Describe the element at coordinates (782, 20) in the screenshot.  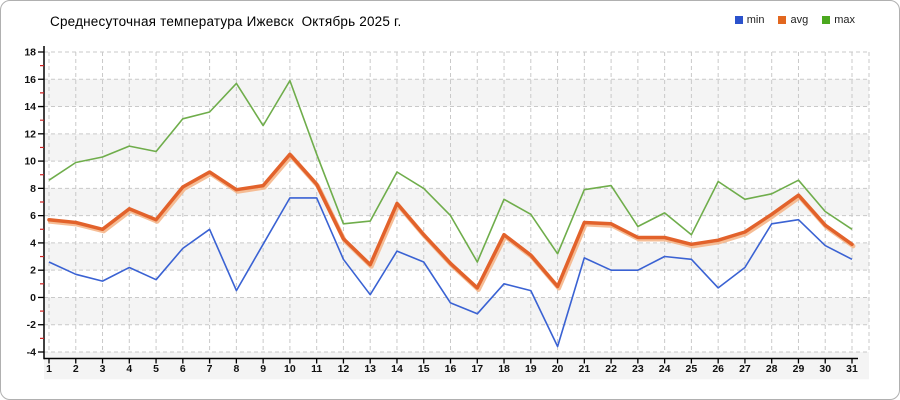
I see `avg-series-swatch` at that location.